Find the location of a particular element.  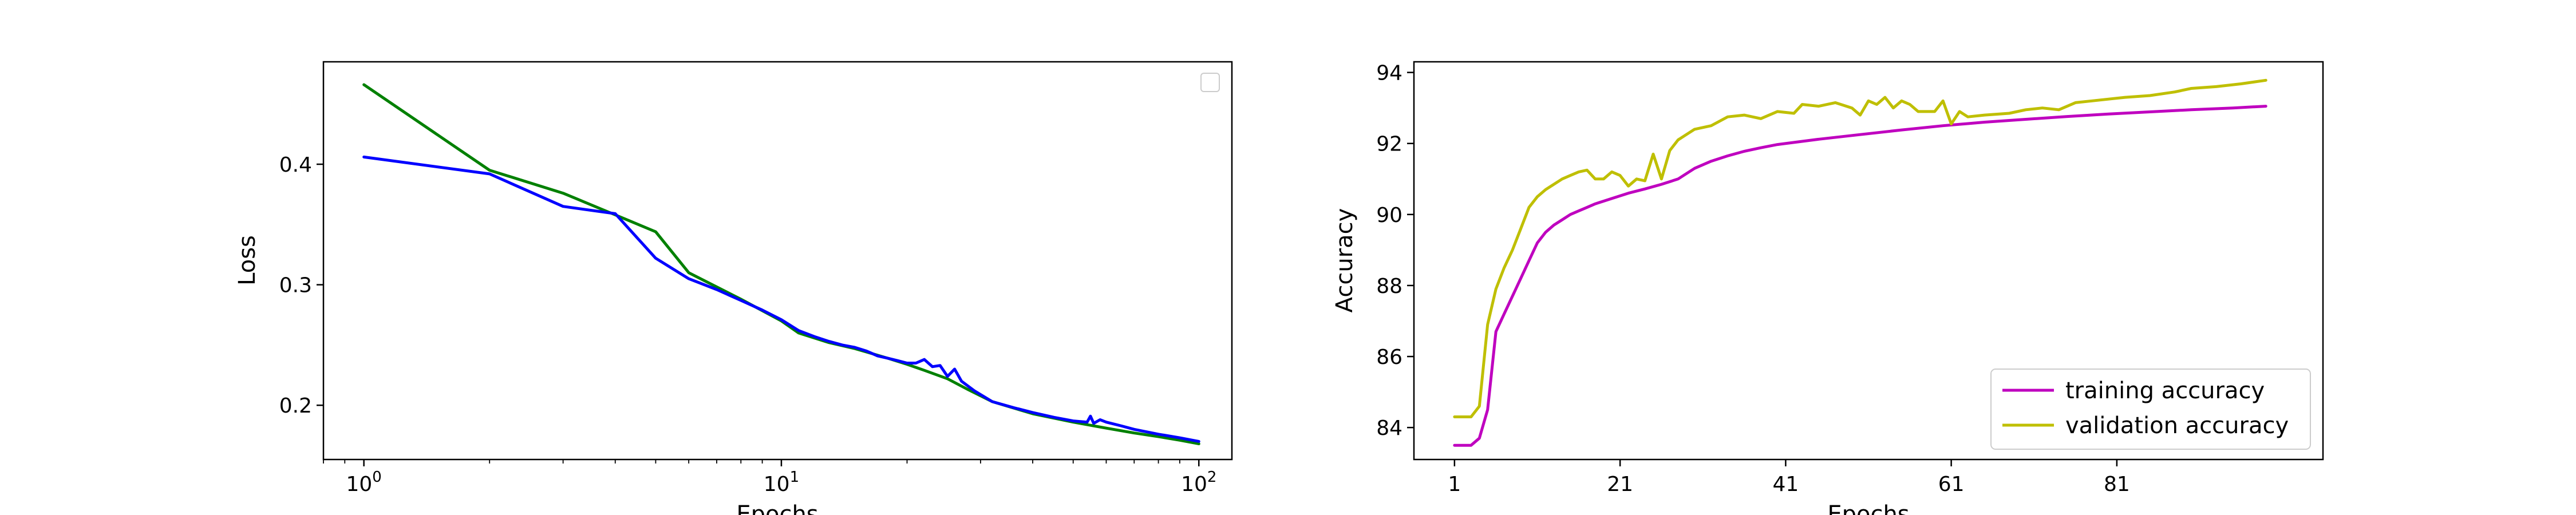

accuracy-x-tick-label: 1 is located at coordinates (1454, 484).